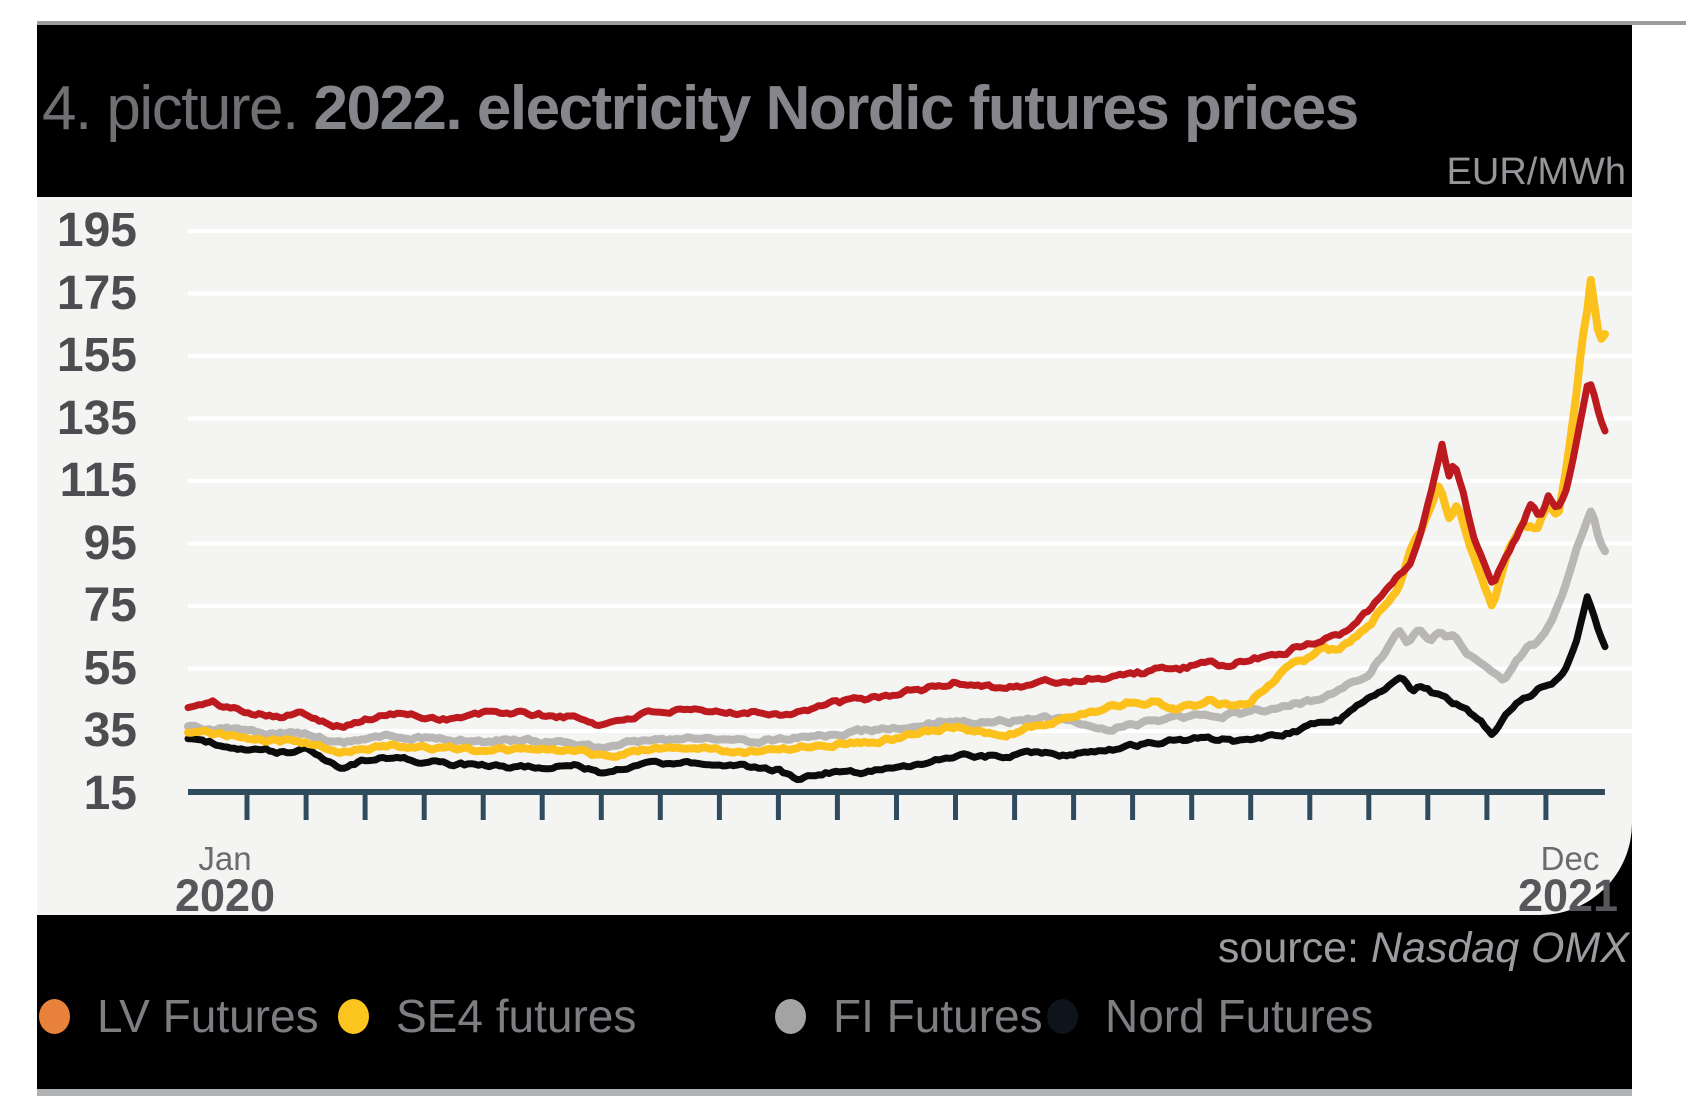 The width and height of the screenshot is (1686, 1110). Describe the element at coordinates (225, 858) in the screenshot. I see `x-axis-start-month: Jan` at that location.